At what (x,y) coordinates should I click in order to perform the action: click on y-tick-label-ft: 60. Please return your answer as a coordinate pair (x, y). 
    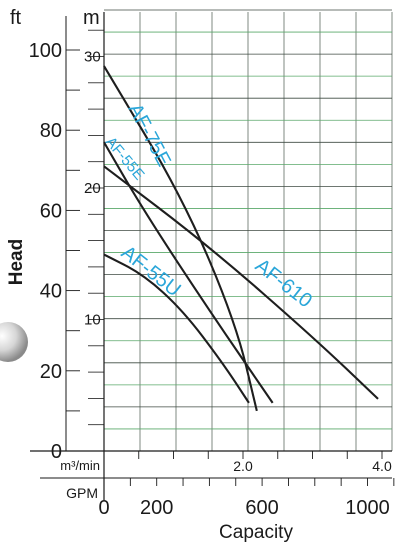
    Looking at the image, I should click on (51, 211).